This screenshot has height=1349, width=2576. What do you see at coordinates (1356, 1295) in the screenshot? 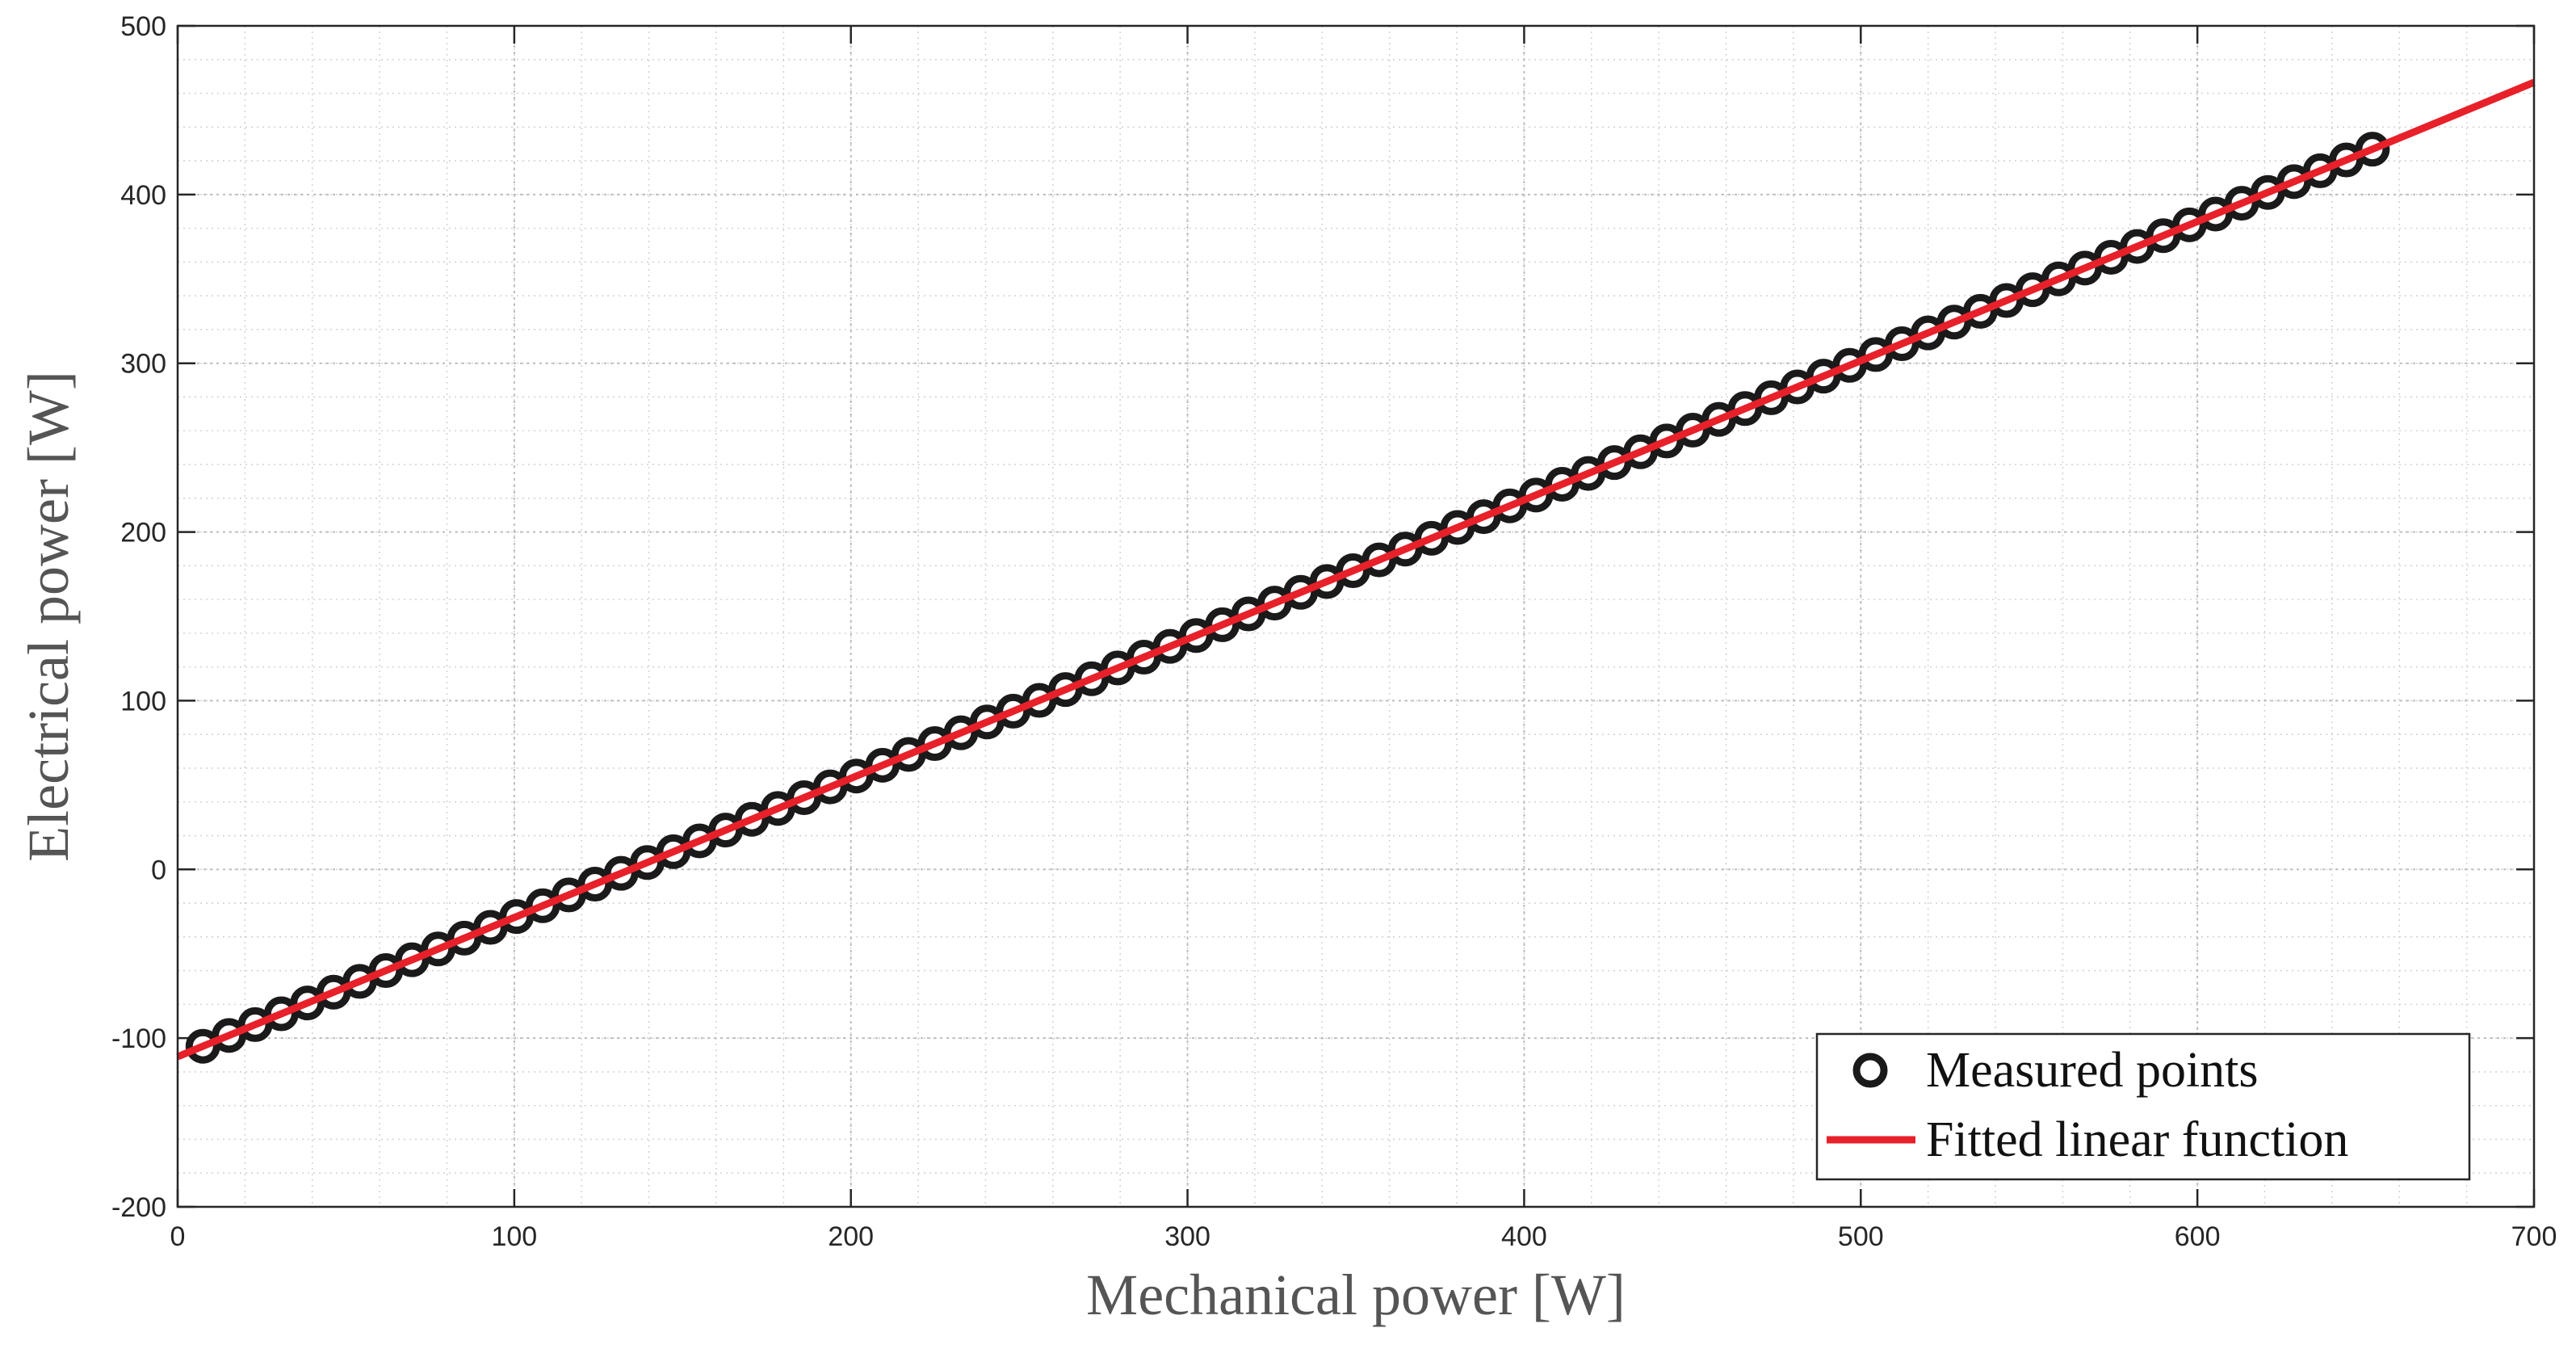
I see `x-axis-title: Mechanical power [W]` at bounding box center [1356, 1295].